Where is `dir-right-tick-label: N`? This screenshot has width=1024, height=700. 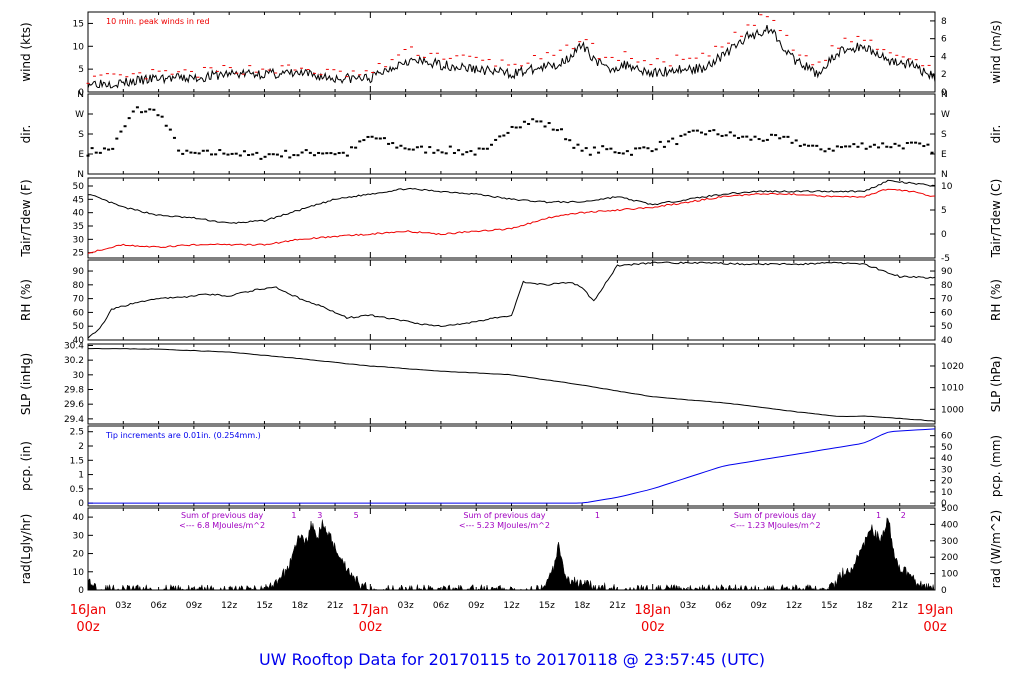 dir-right-tick-label: N is located at coordinates (944, 95).